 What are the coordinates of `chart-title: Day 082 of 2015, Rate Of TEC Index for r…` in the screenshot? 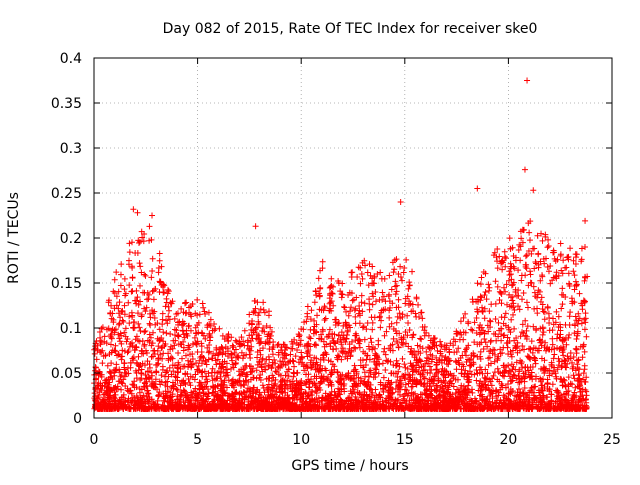 It's located at (350, 29).